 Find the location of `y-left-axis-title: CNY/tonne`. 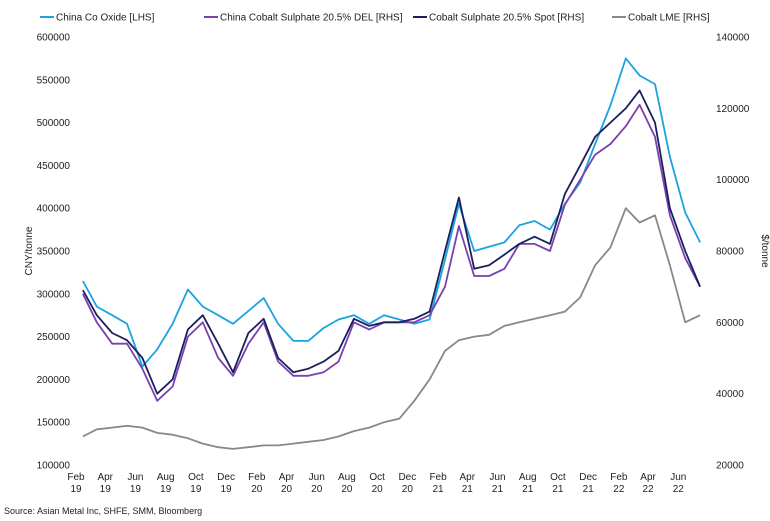

y-left-axis-title: CNY/tonne is located at coordinates (29, 250).